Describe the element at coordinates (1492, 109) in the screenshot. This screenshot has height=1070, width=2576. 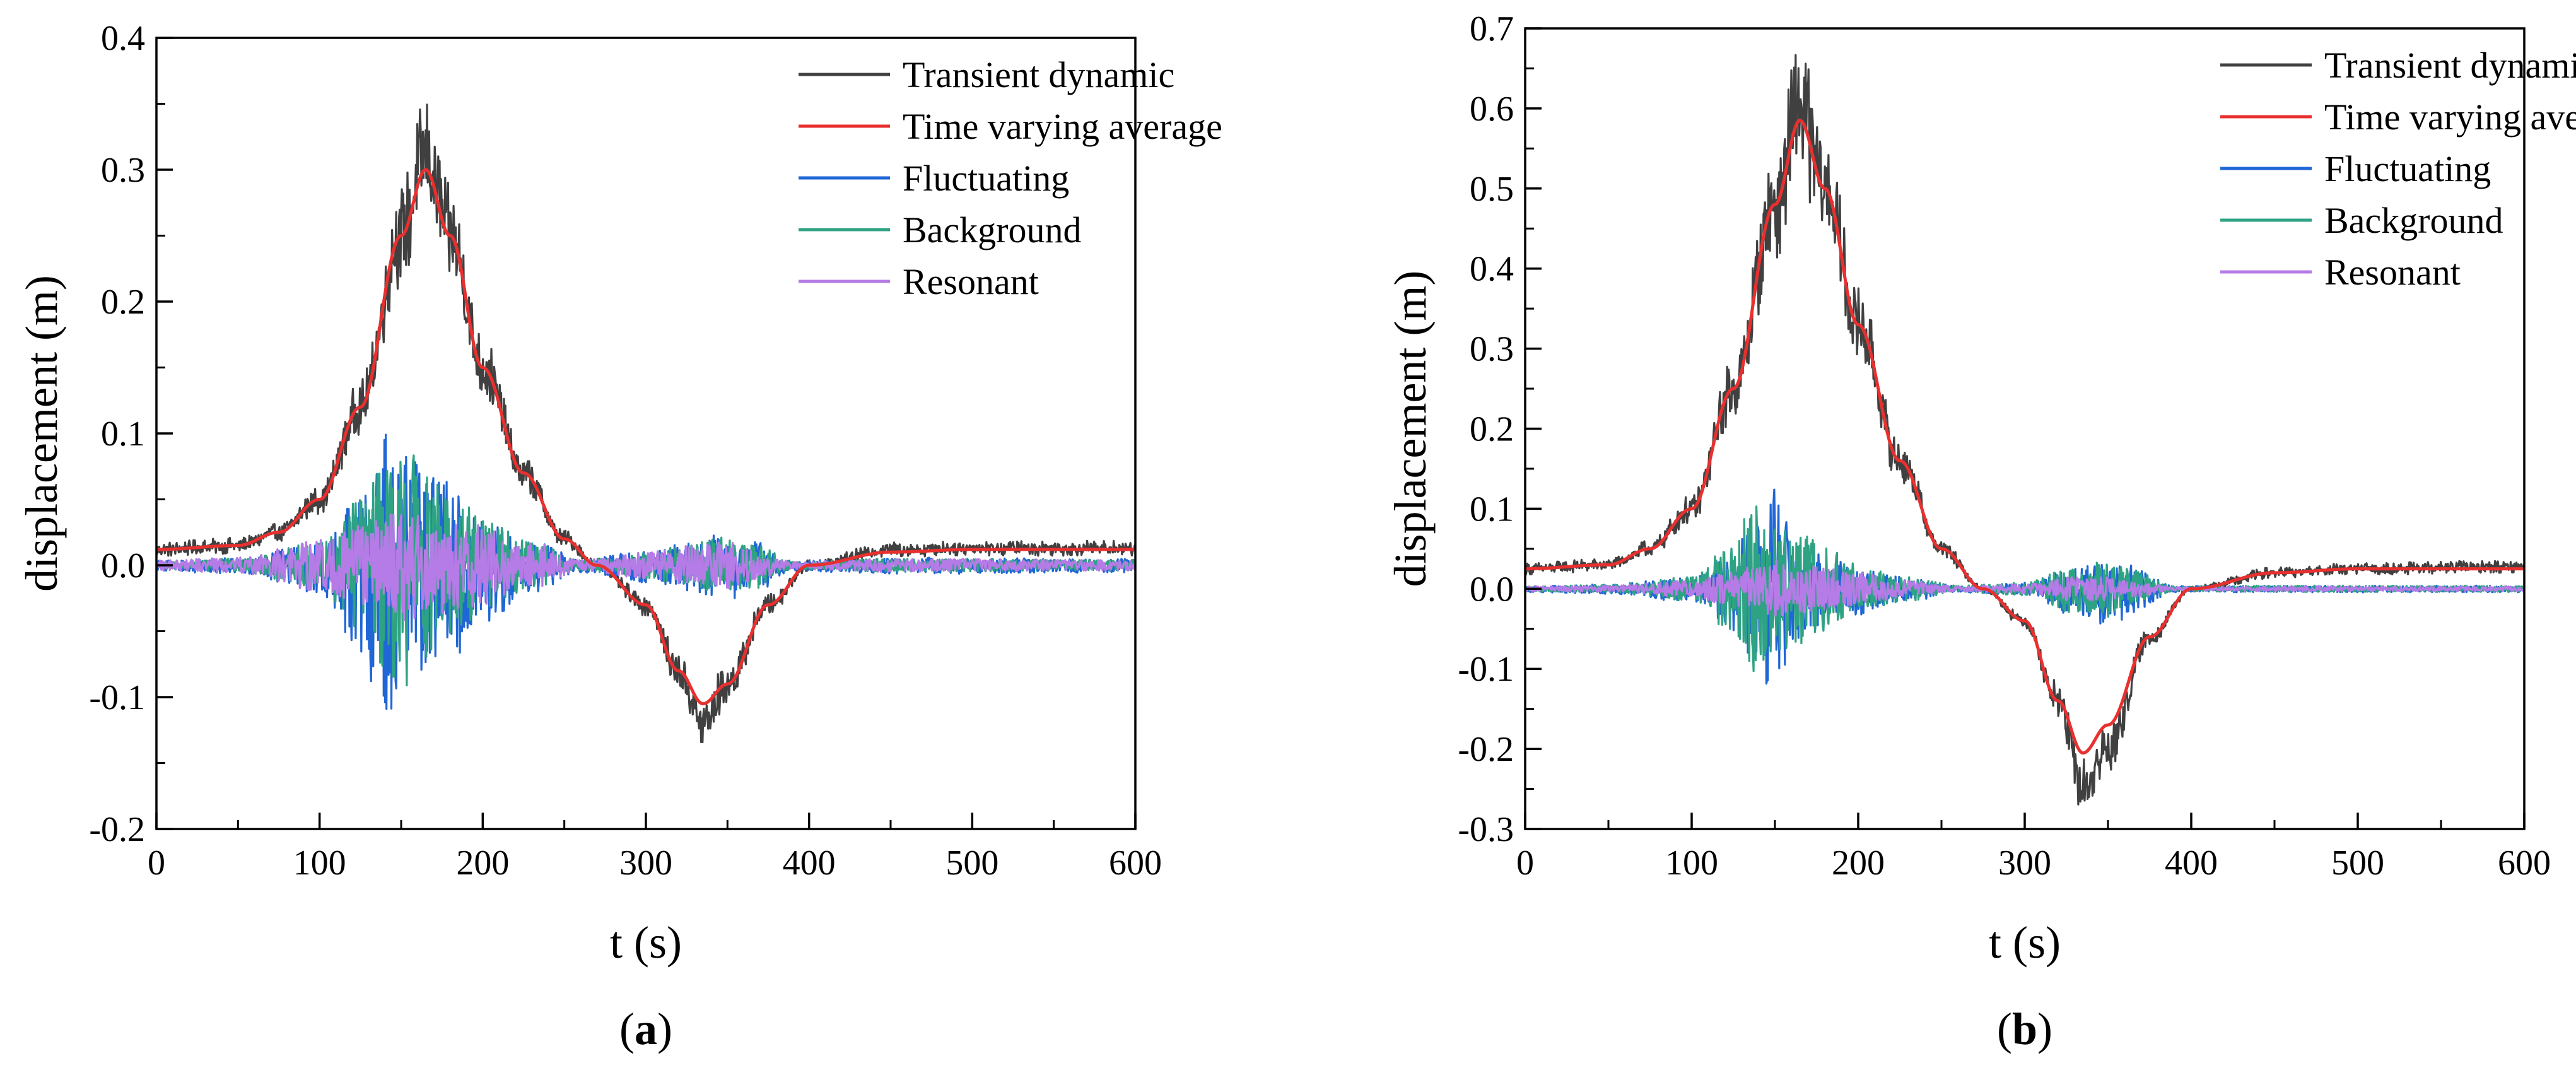
I see `y-tick-label: 0.6` at that location.